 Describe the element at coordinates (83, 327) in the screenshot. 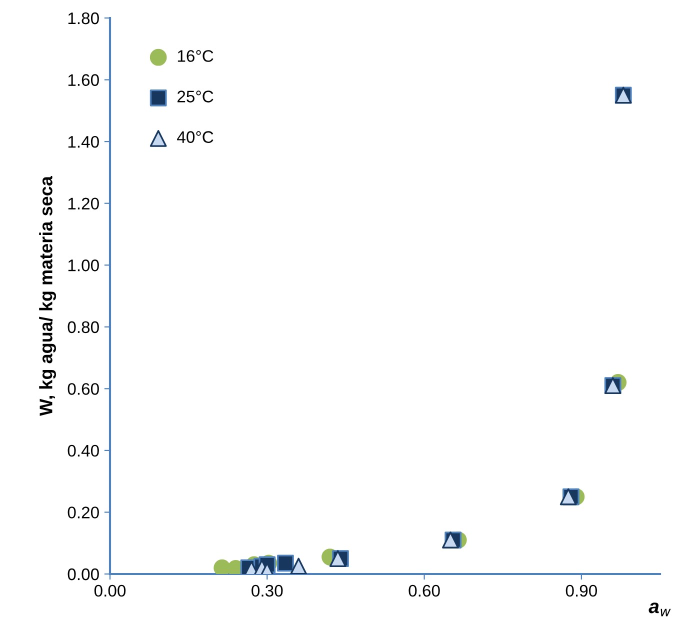

I see `y-tick-label: 0.80` at that location.